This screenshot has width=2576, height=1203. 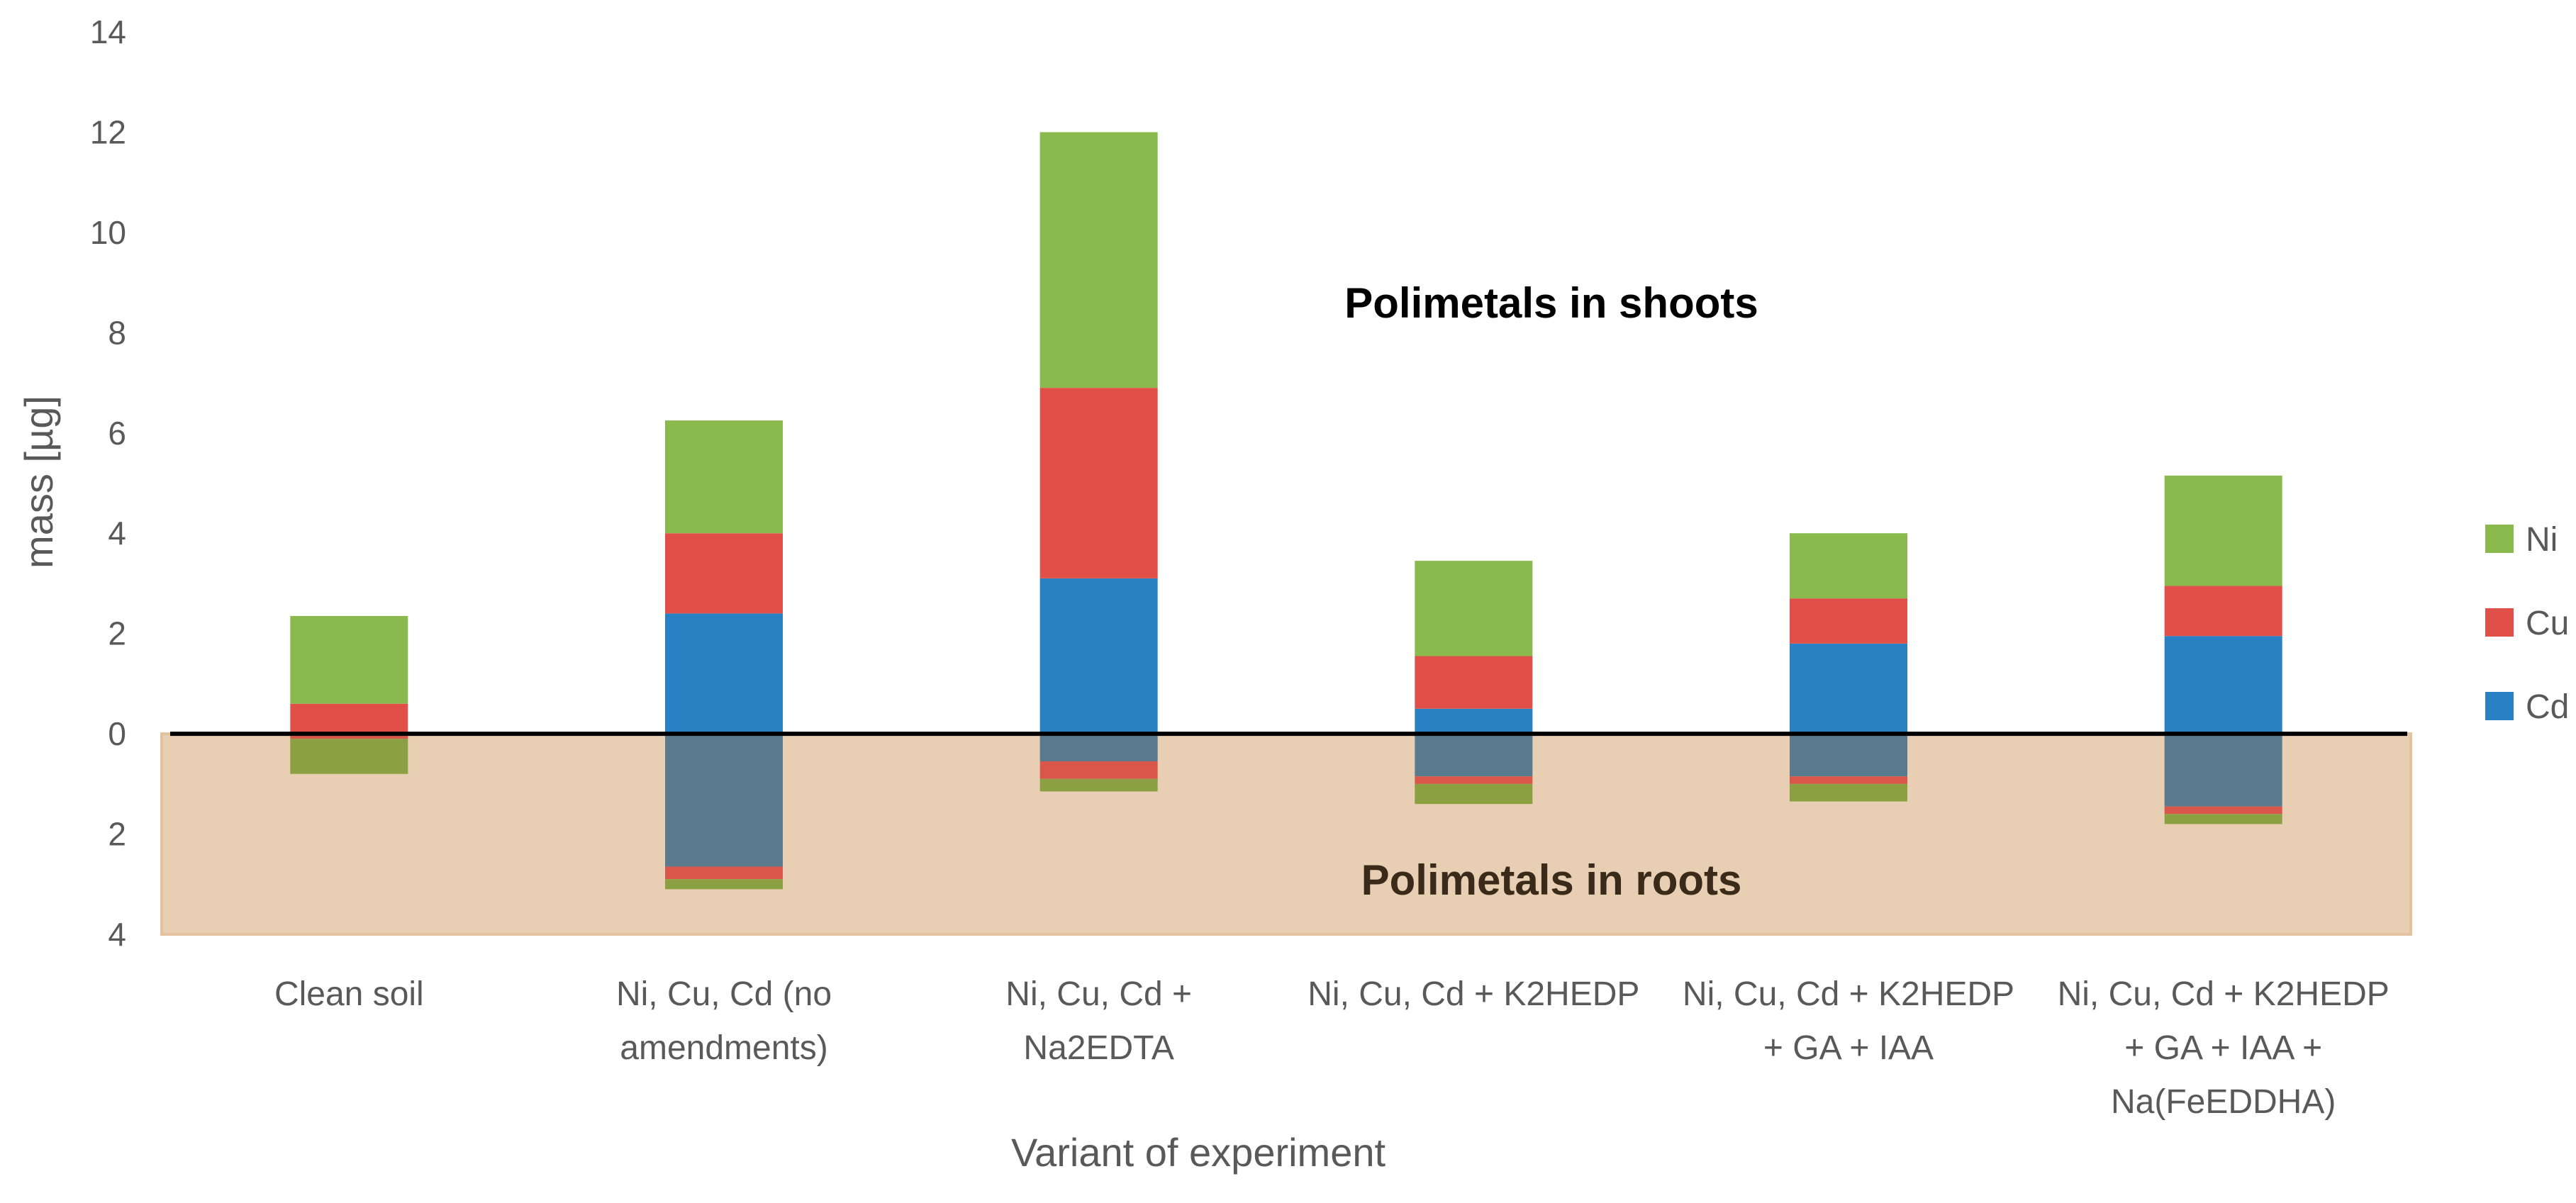 I want to click on legend-swatch-cd, so click(x=2499, y=706).